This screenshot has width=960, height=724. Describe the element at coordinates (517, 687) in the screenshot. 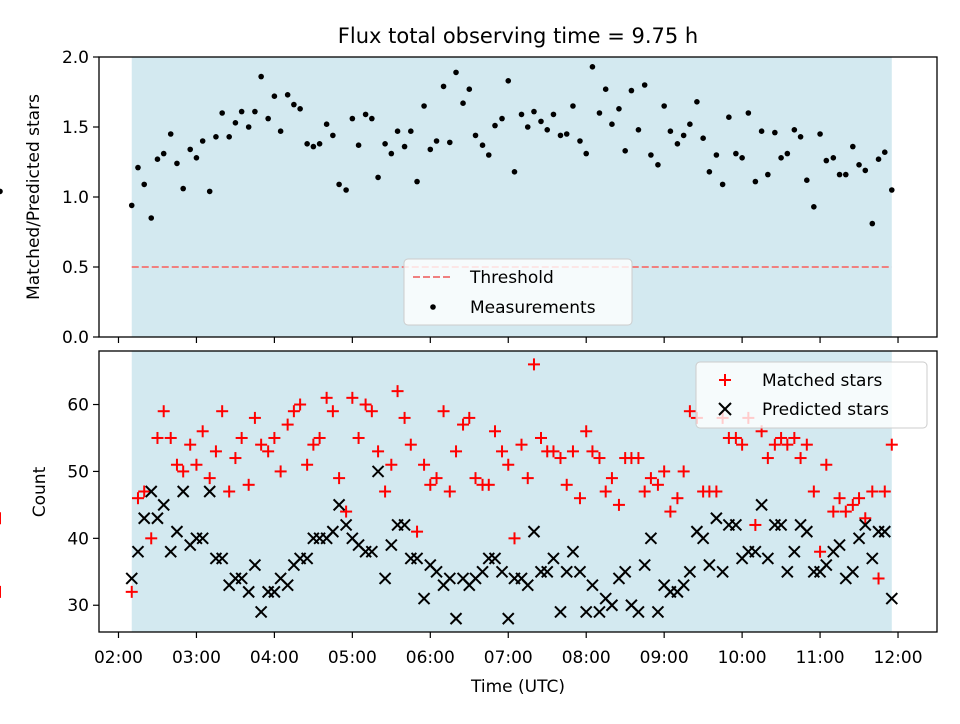

I see `x-axis-label: Time (UTC)` at that location.